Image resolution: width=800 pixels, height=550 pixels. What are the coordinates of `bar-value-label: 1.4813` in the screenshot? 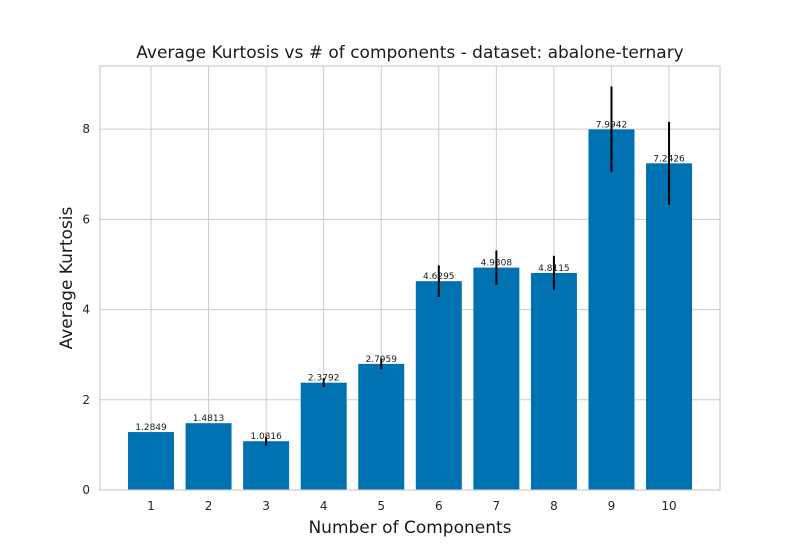 It's located at (209, 419).